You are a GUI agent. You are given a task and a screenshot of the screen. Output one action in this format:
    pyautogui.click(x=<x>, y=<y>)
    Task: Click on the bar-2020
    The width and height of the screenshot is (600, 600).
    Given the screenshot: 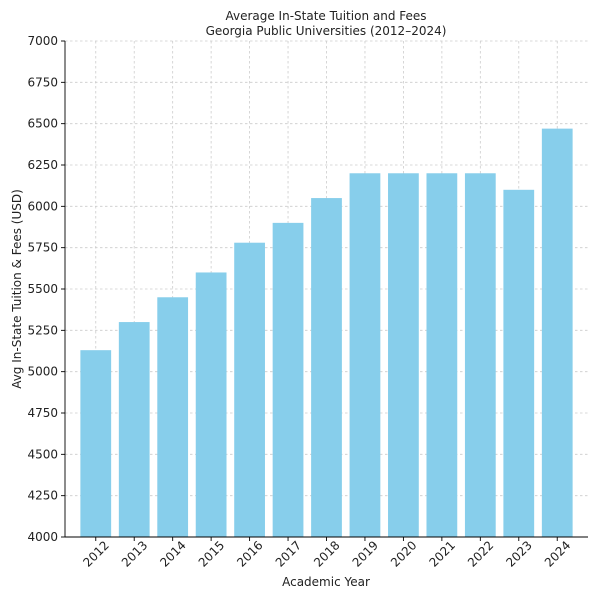 What is the action you would take?
    pyautogui.click(x=403, y=355)
    